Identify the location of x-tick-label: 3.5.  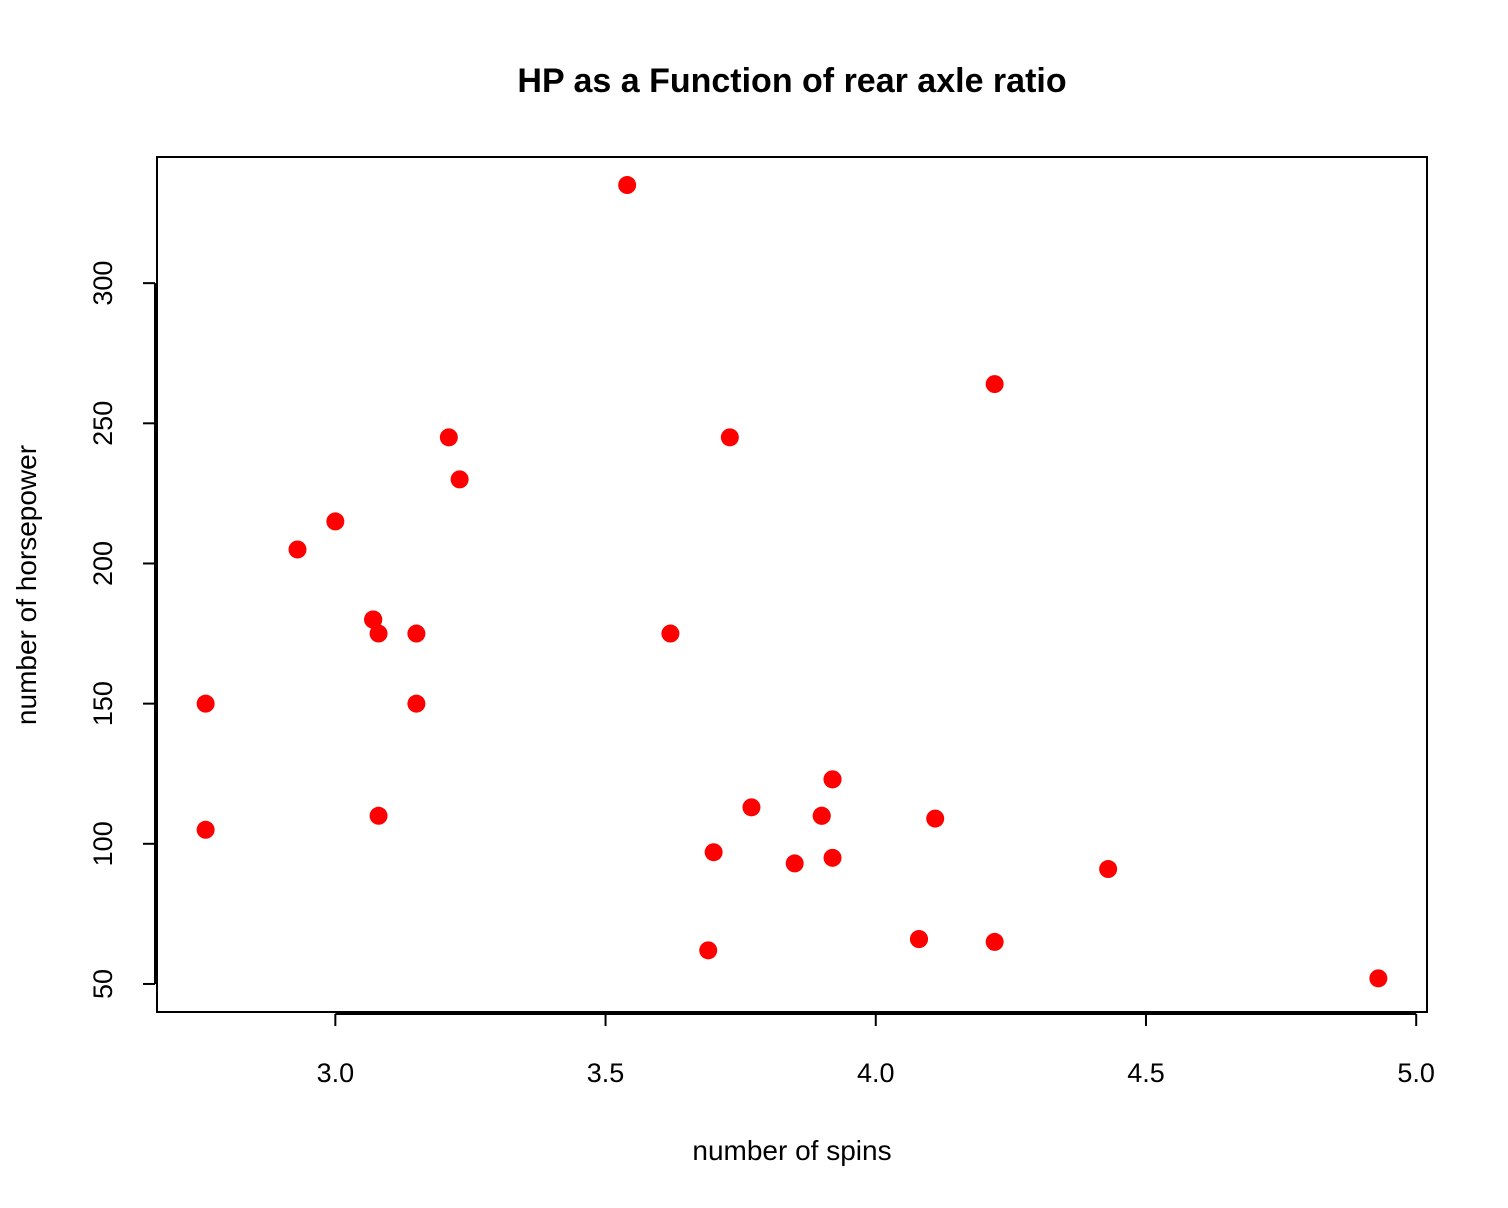
(606, 1073).